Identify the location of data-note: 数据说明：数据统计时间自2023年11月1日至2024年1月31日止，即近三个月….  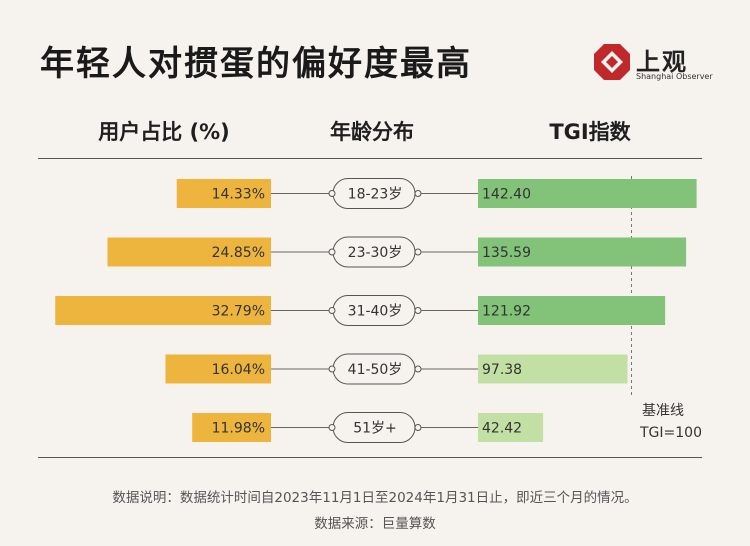
(375, 498).